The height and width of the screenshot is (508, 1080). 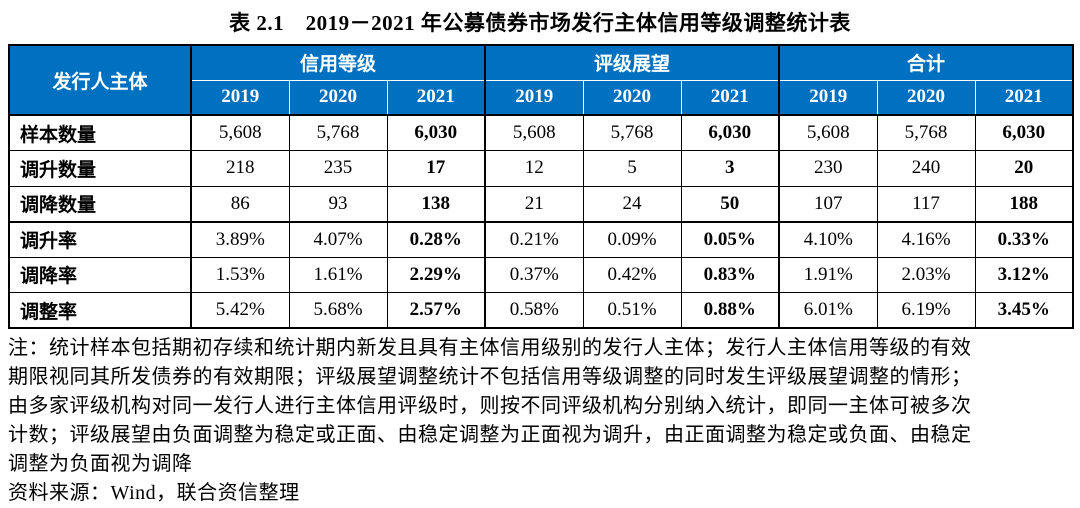 What do you see at coordinates (632, 203) in the screenshot?
I see `data-cell: 24` at bounding box center [632, 203].